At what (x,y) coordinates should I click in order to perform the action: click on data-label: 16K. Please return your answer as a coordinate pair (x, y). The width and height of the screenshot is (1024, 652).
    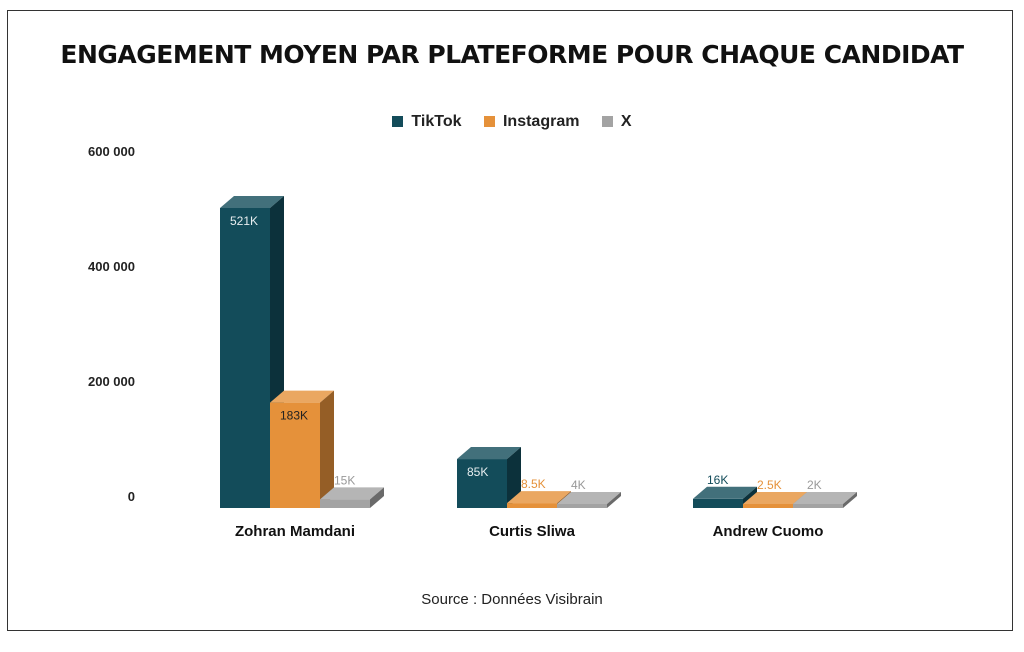
    Looking at the image, I should click on (717, 480).